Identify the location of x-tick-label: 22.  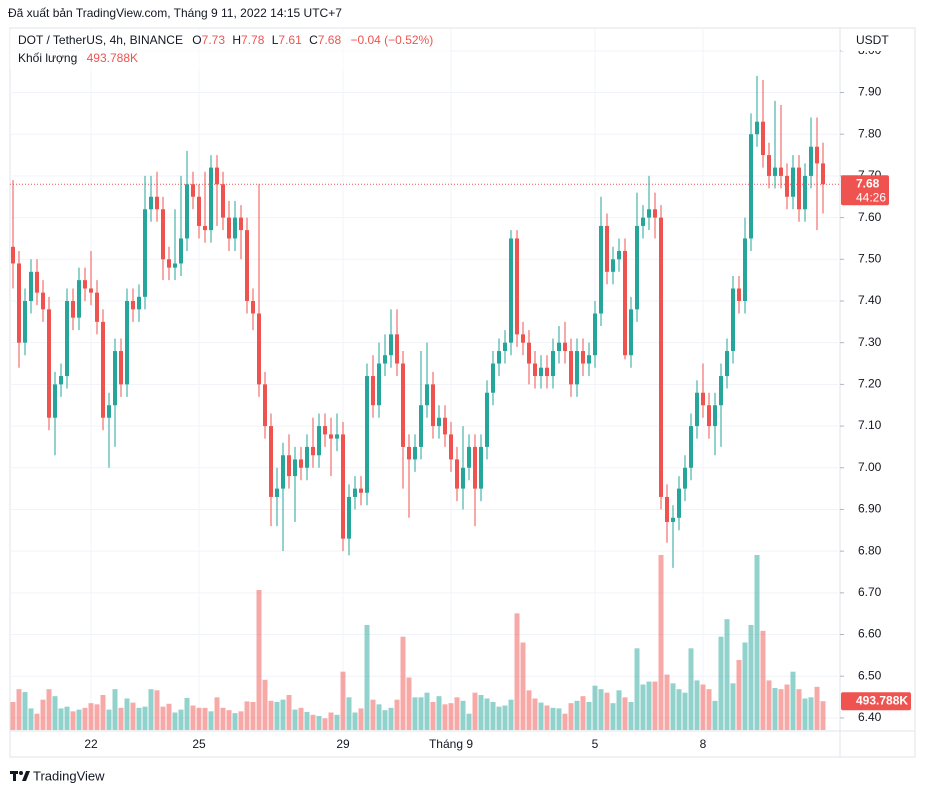
(91, 744).